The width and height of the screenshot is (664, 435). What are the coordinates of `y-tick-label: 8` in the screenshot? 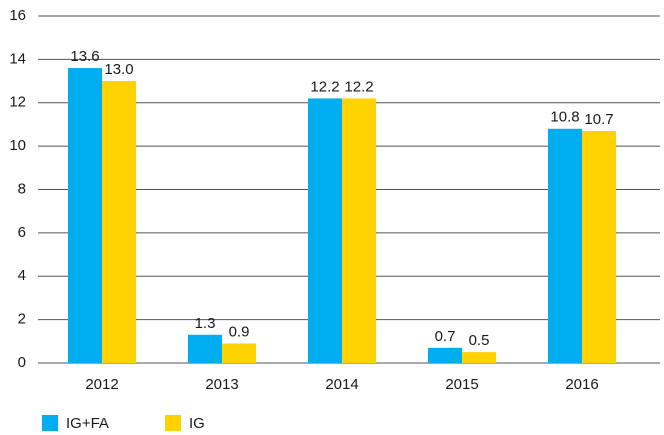 It's located at (22, 188).